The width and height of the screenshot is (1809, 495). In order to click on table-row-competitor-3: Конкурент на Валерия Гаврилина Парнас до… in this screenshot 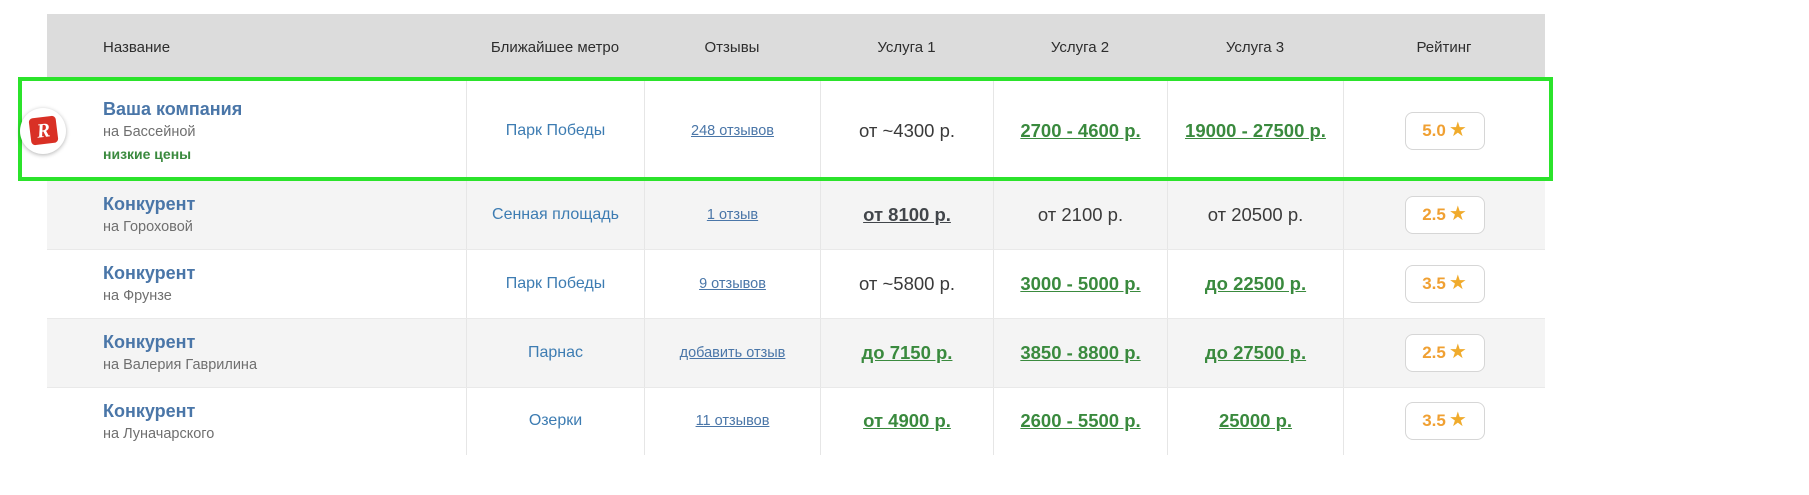, I will do `click(796, 352)`.